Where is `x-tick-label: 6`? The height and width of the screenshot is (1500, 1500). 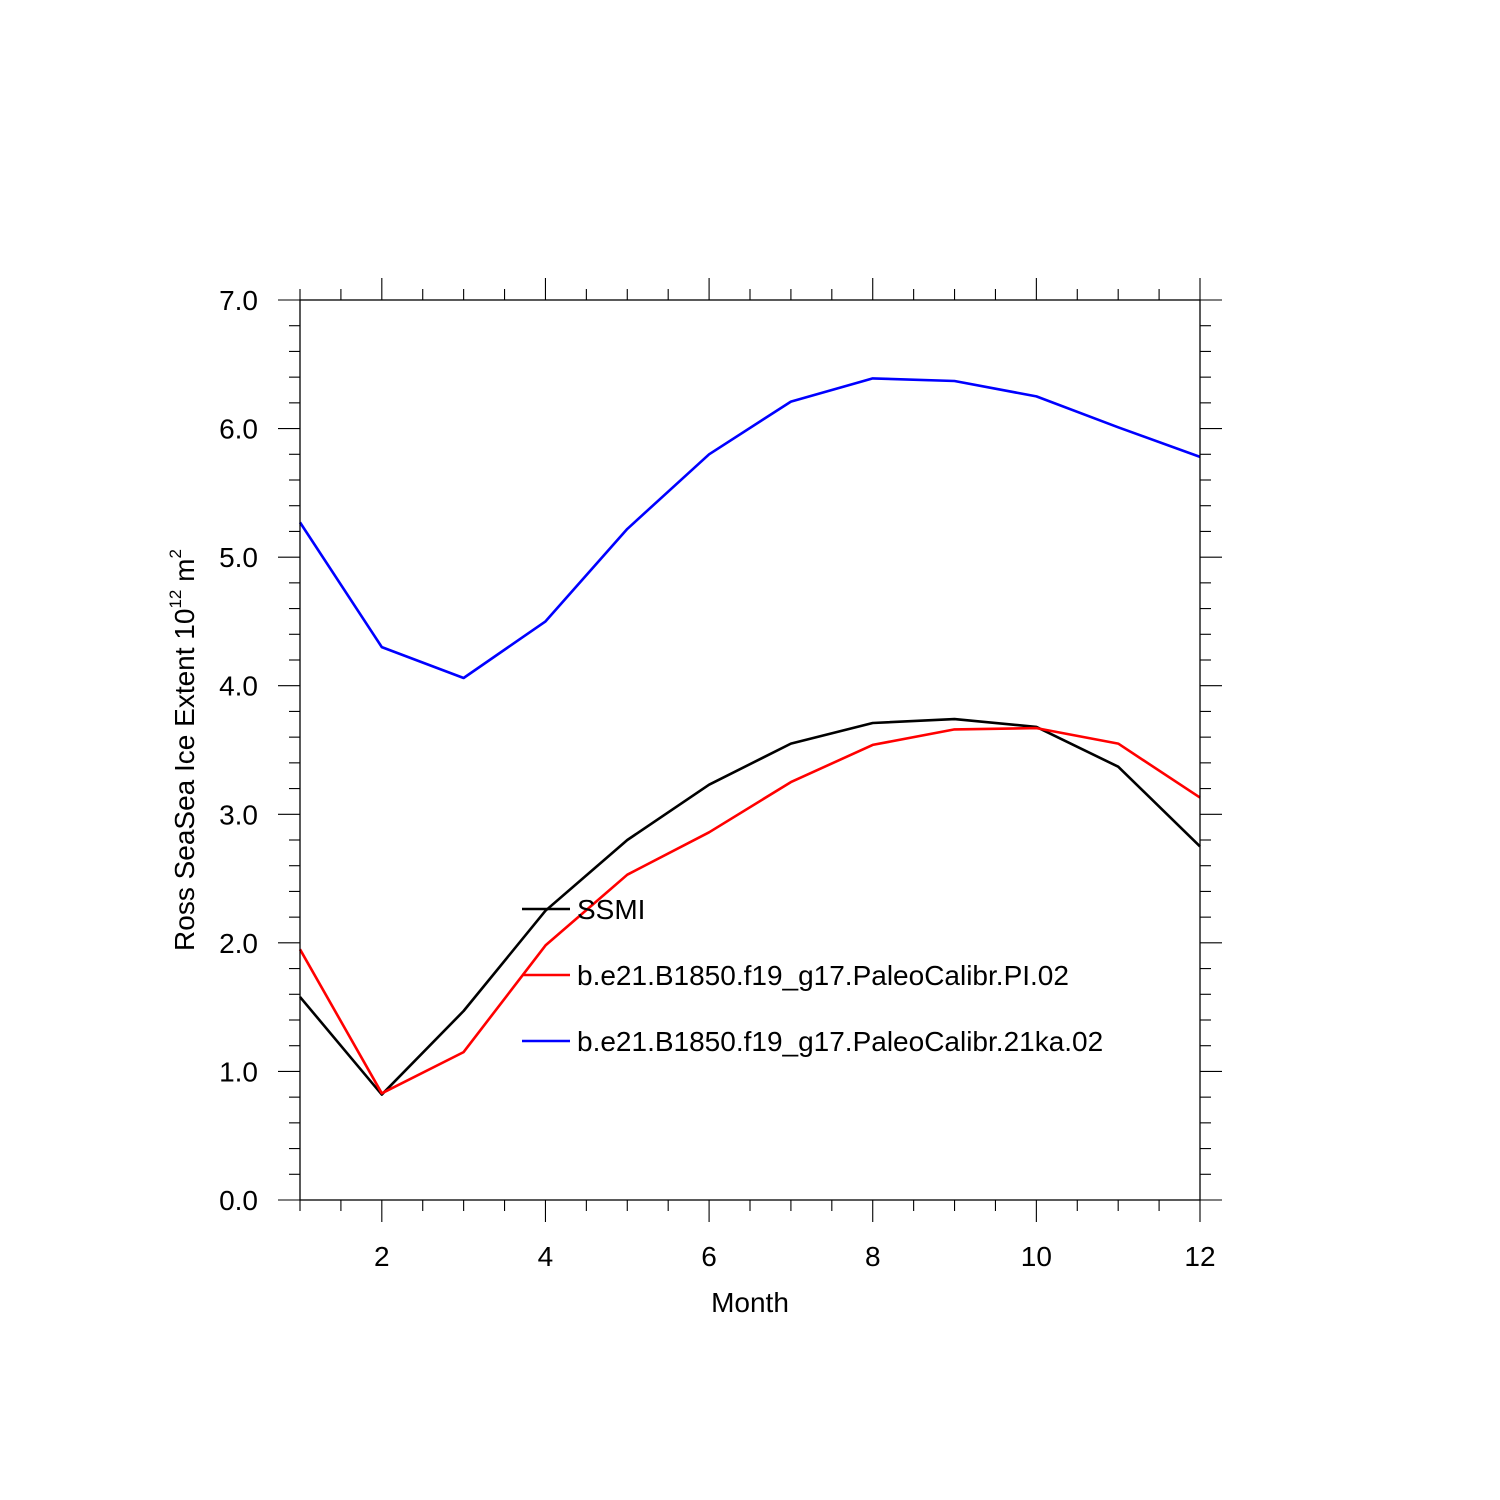 x-tick-label: 6 is located at coordinates (709, 1256).